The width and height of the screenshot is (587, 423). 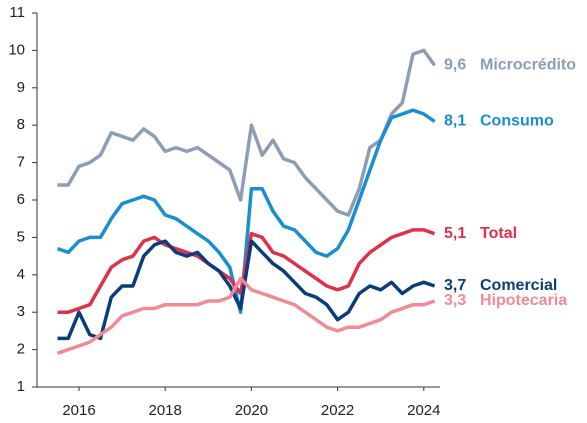 What do you see at coordinates (251, 410) in the screenshot?
I see `x-tick-label: 2020` at bounding box center [251, 410].